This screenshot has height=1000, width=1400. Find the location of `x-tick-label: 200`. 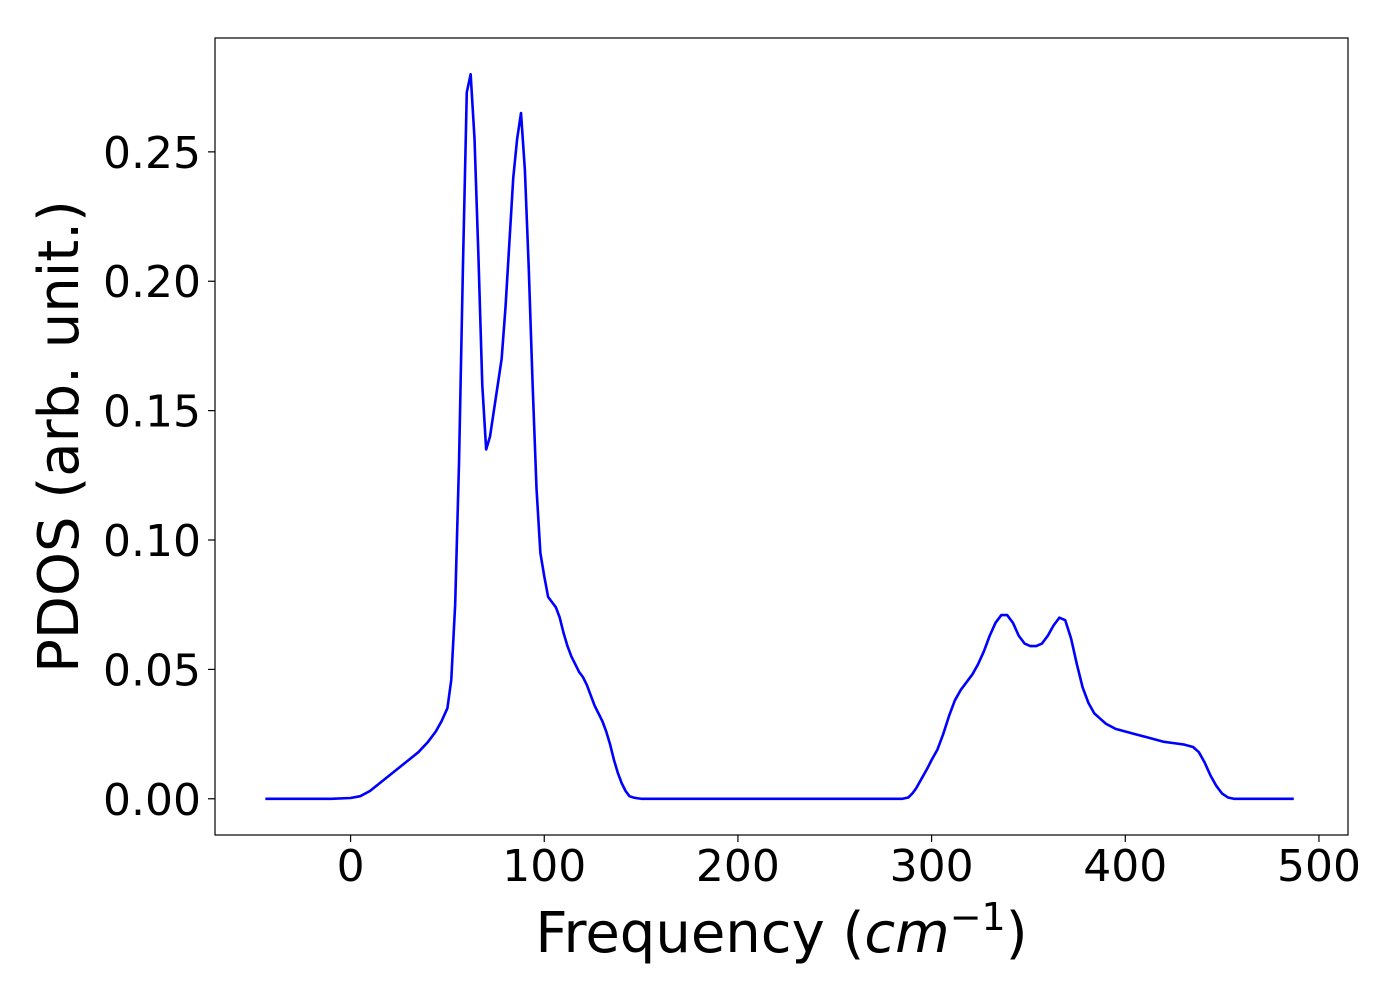

x-tick-label: 200 is located at coordinates (738, 866).